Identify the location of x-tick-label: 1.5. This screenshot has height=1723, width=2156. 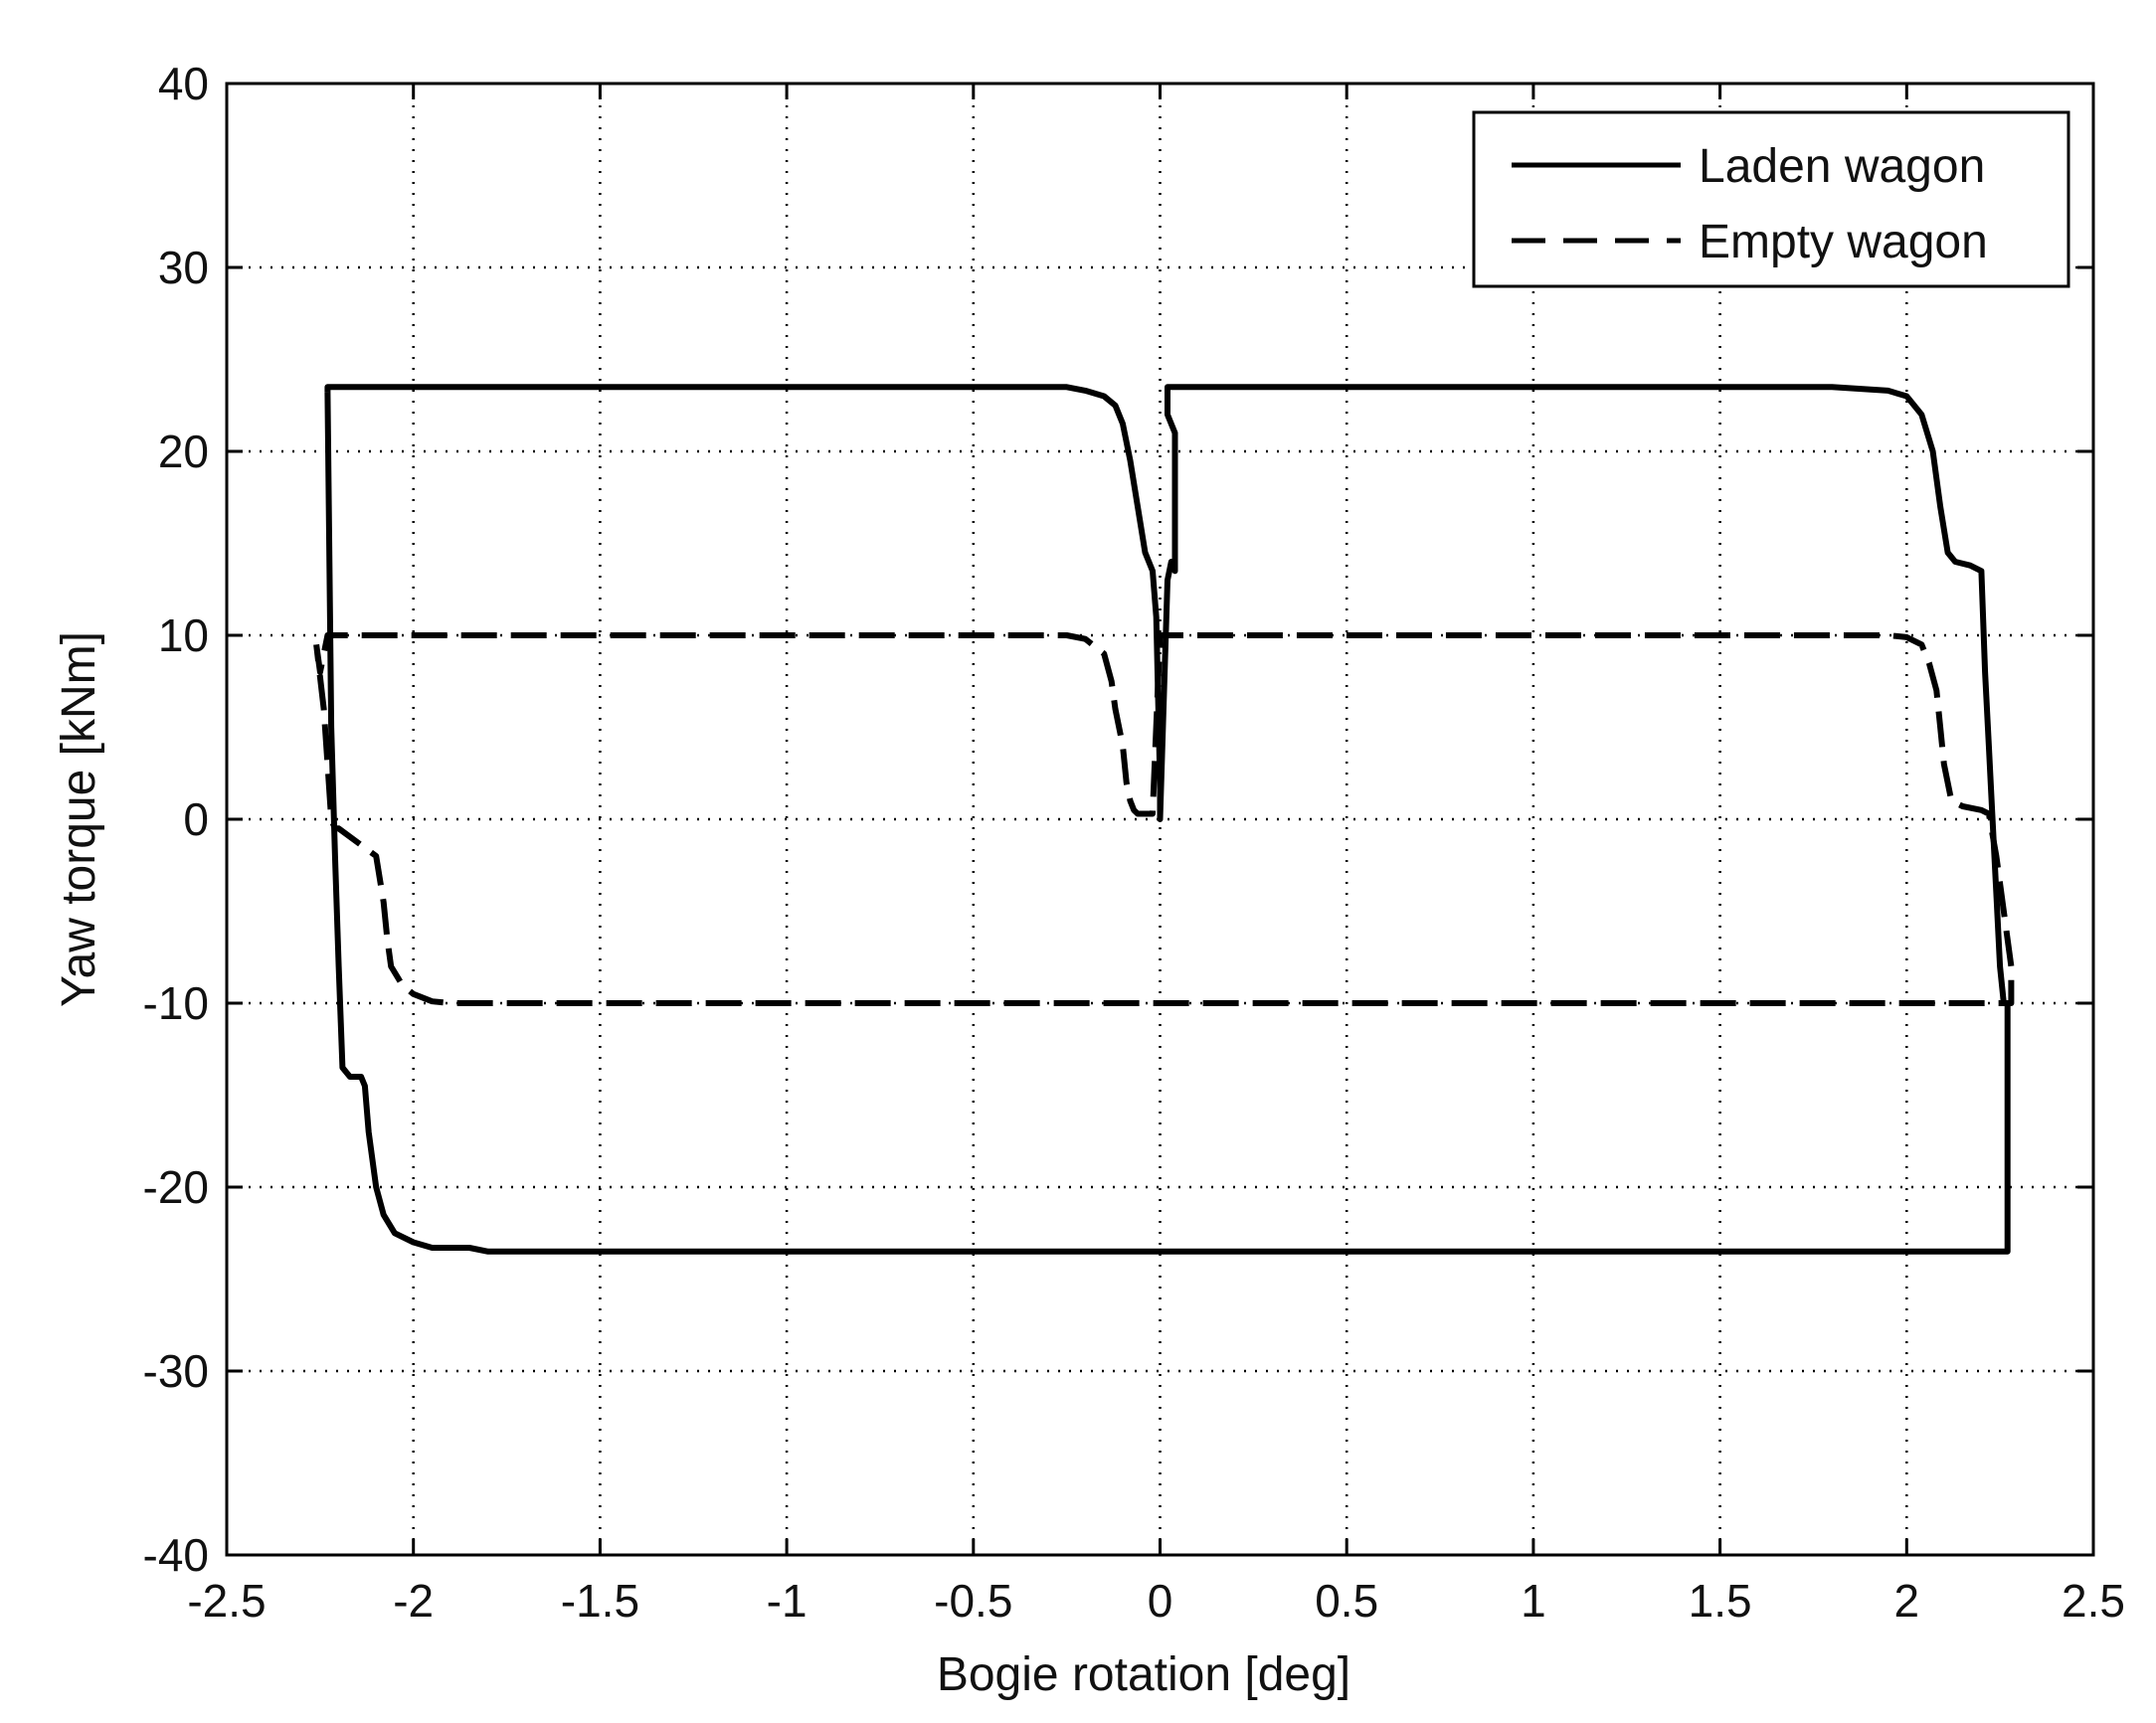
(1720, 1601).